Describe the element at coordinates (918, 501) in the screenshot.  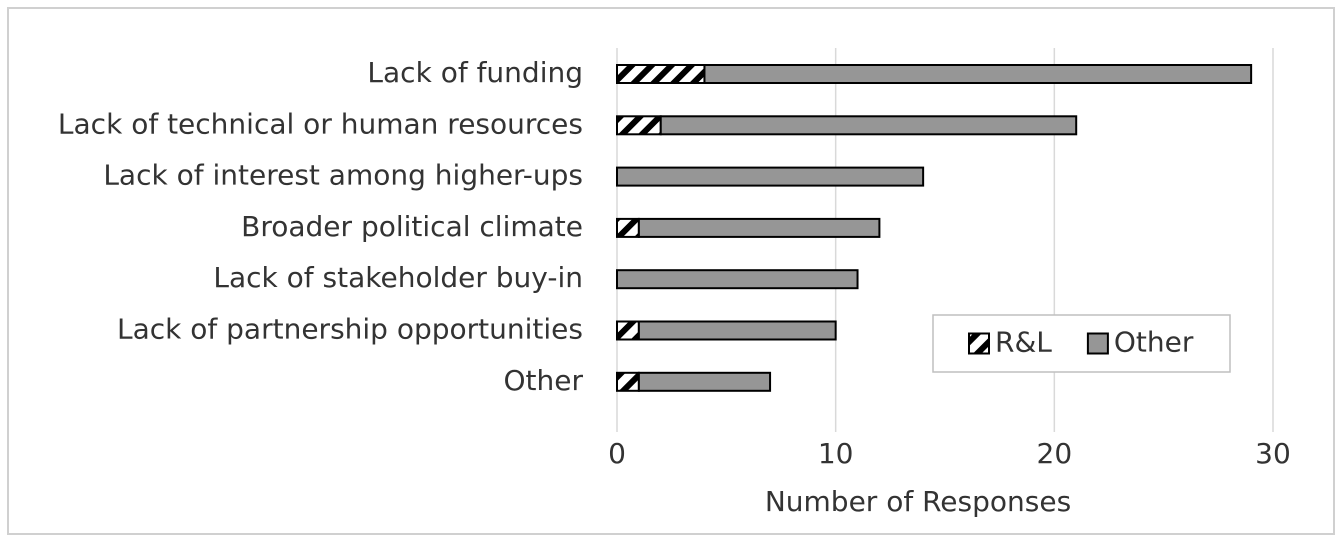
I see `x-axis-title: Number of Responses` at that location.